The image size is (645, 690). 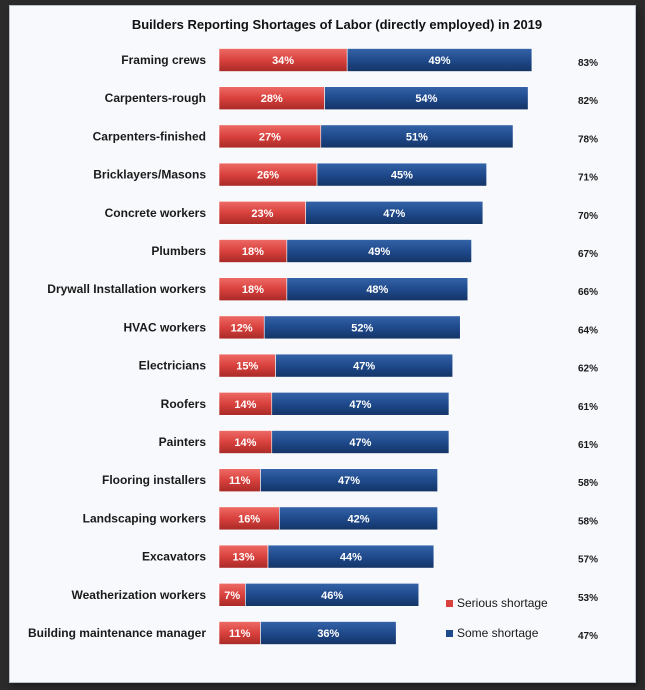 I want to click on total-label: 71%, so click(x=588, y=178).